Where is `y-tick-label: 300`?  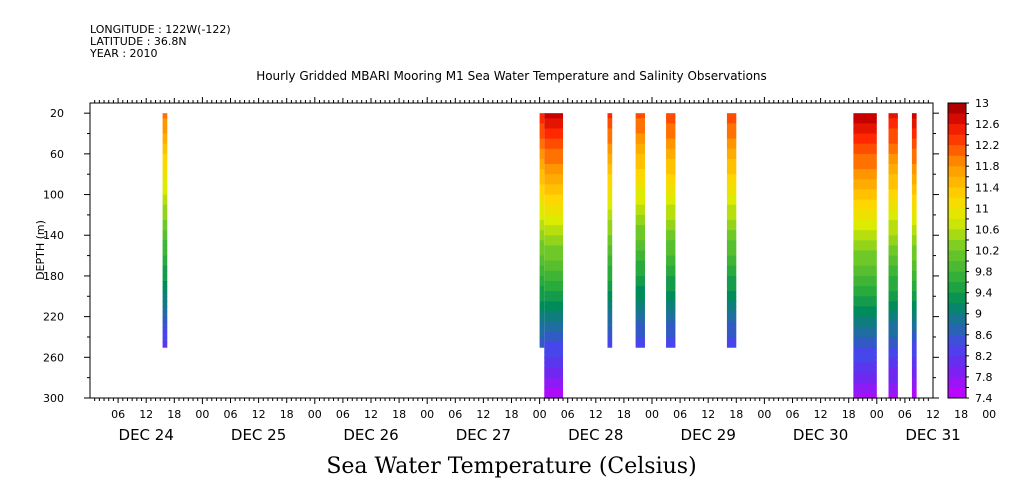 y-tick-label: 300 is located at coordinates (53, 398).